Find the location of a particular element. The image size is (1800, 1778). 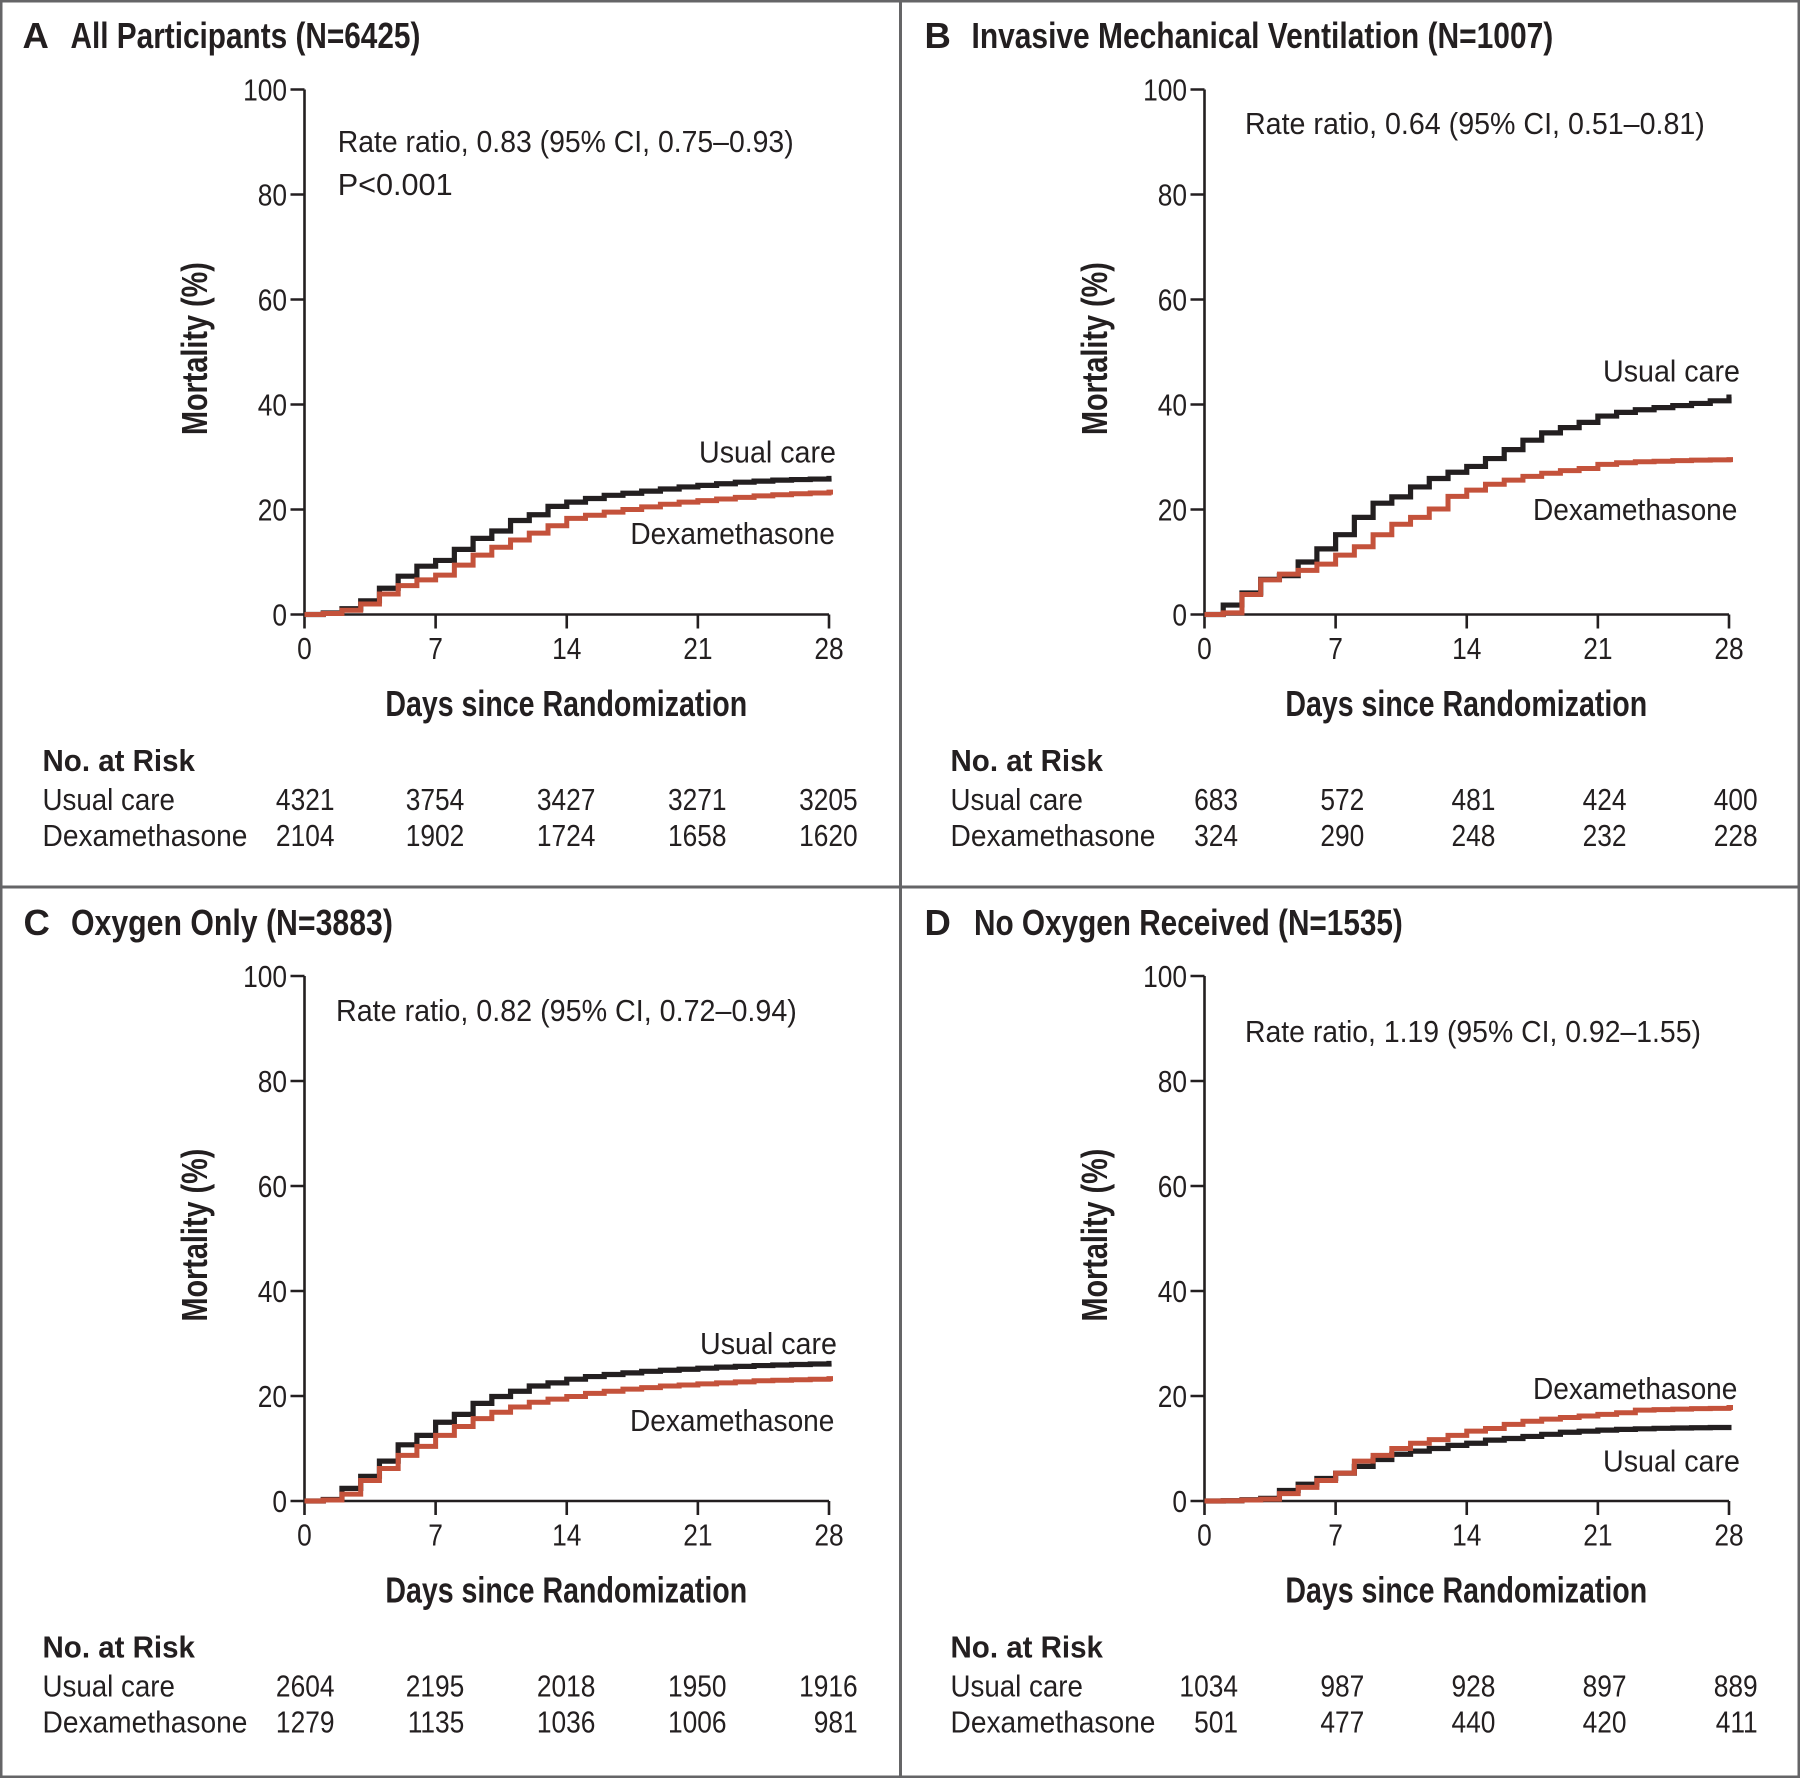

svg-text: 3205 is located at coordinates (828, 800).